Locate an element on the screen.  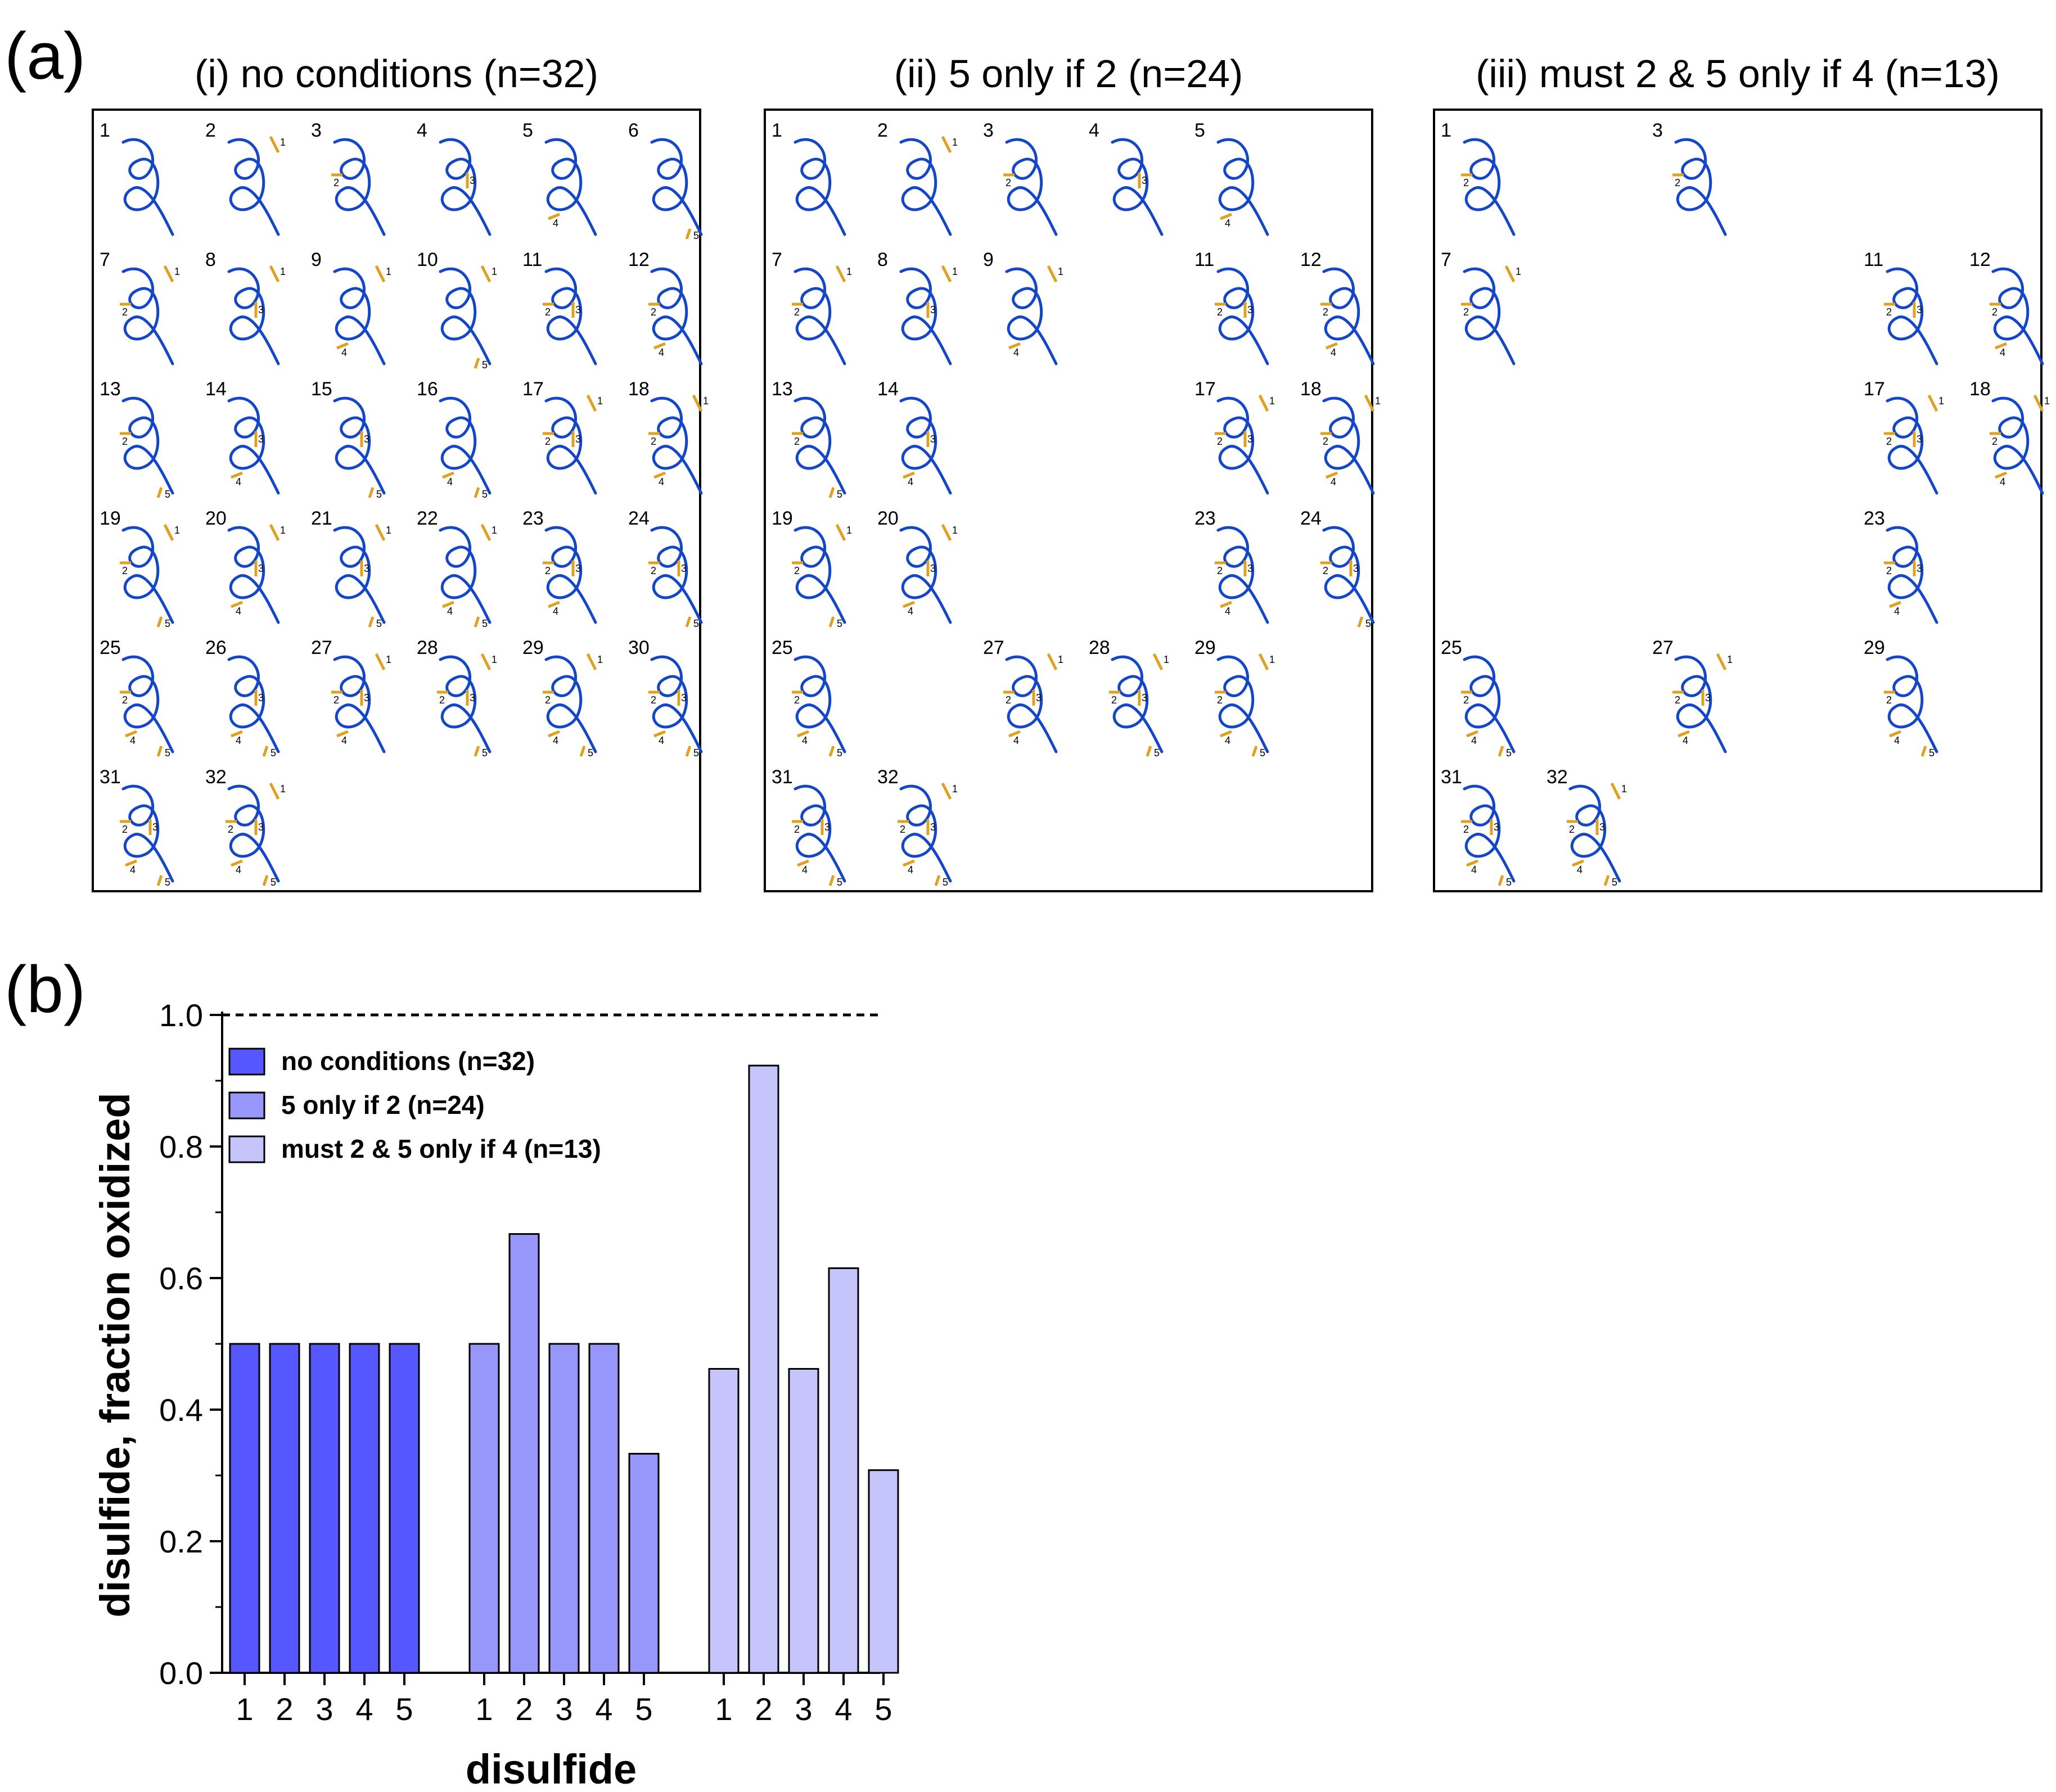
structure-number: 19 is located at coordinates (110, 518).